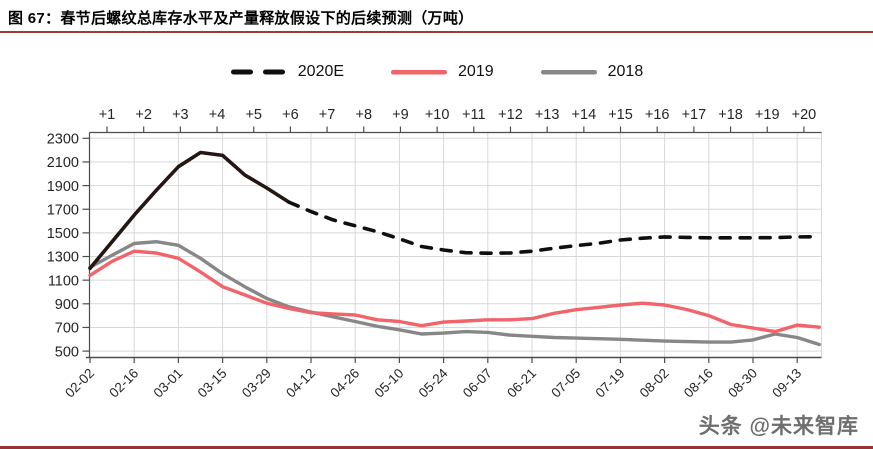 Image resolution: width=873 pixels, height=449 pixels. I want to click on top-axis-label: +5, so click(253, 115).